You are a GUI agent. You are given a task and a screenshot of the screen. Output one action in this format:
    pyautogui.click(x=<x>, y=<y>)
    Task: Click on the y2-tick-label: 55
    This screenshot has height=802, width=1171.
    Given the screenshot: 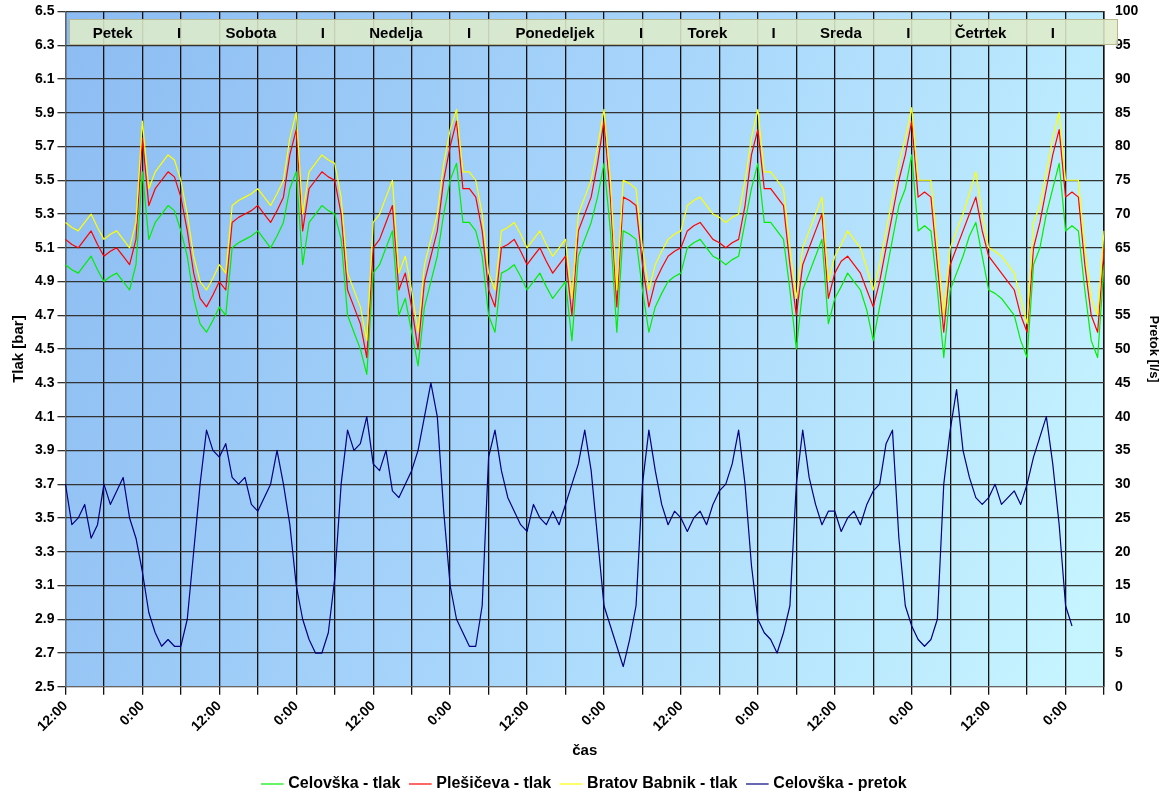 What is the action you would take?
    pyautogui.click(x=1123, y=314)
    